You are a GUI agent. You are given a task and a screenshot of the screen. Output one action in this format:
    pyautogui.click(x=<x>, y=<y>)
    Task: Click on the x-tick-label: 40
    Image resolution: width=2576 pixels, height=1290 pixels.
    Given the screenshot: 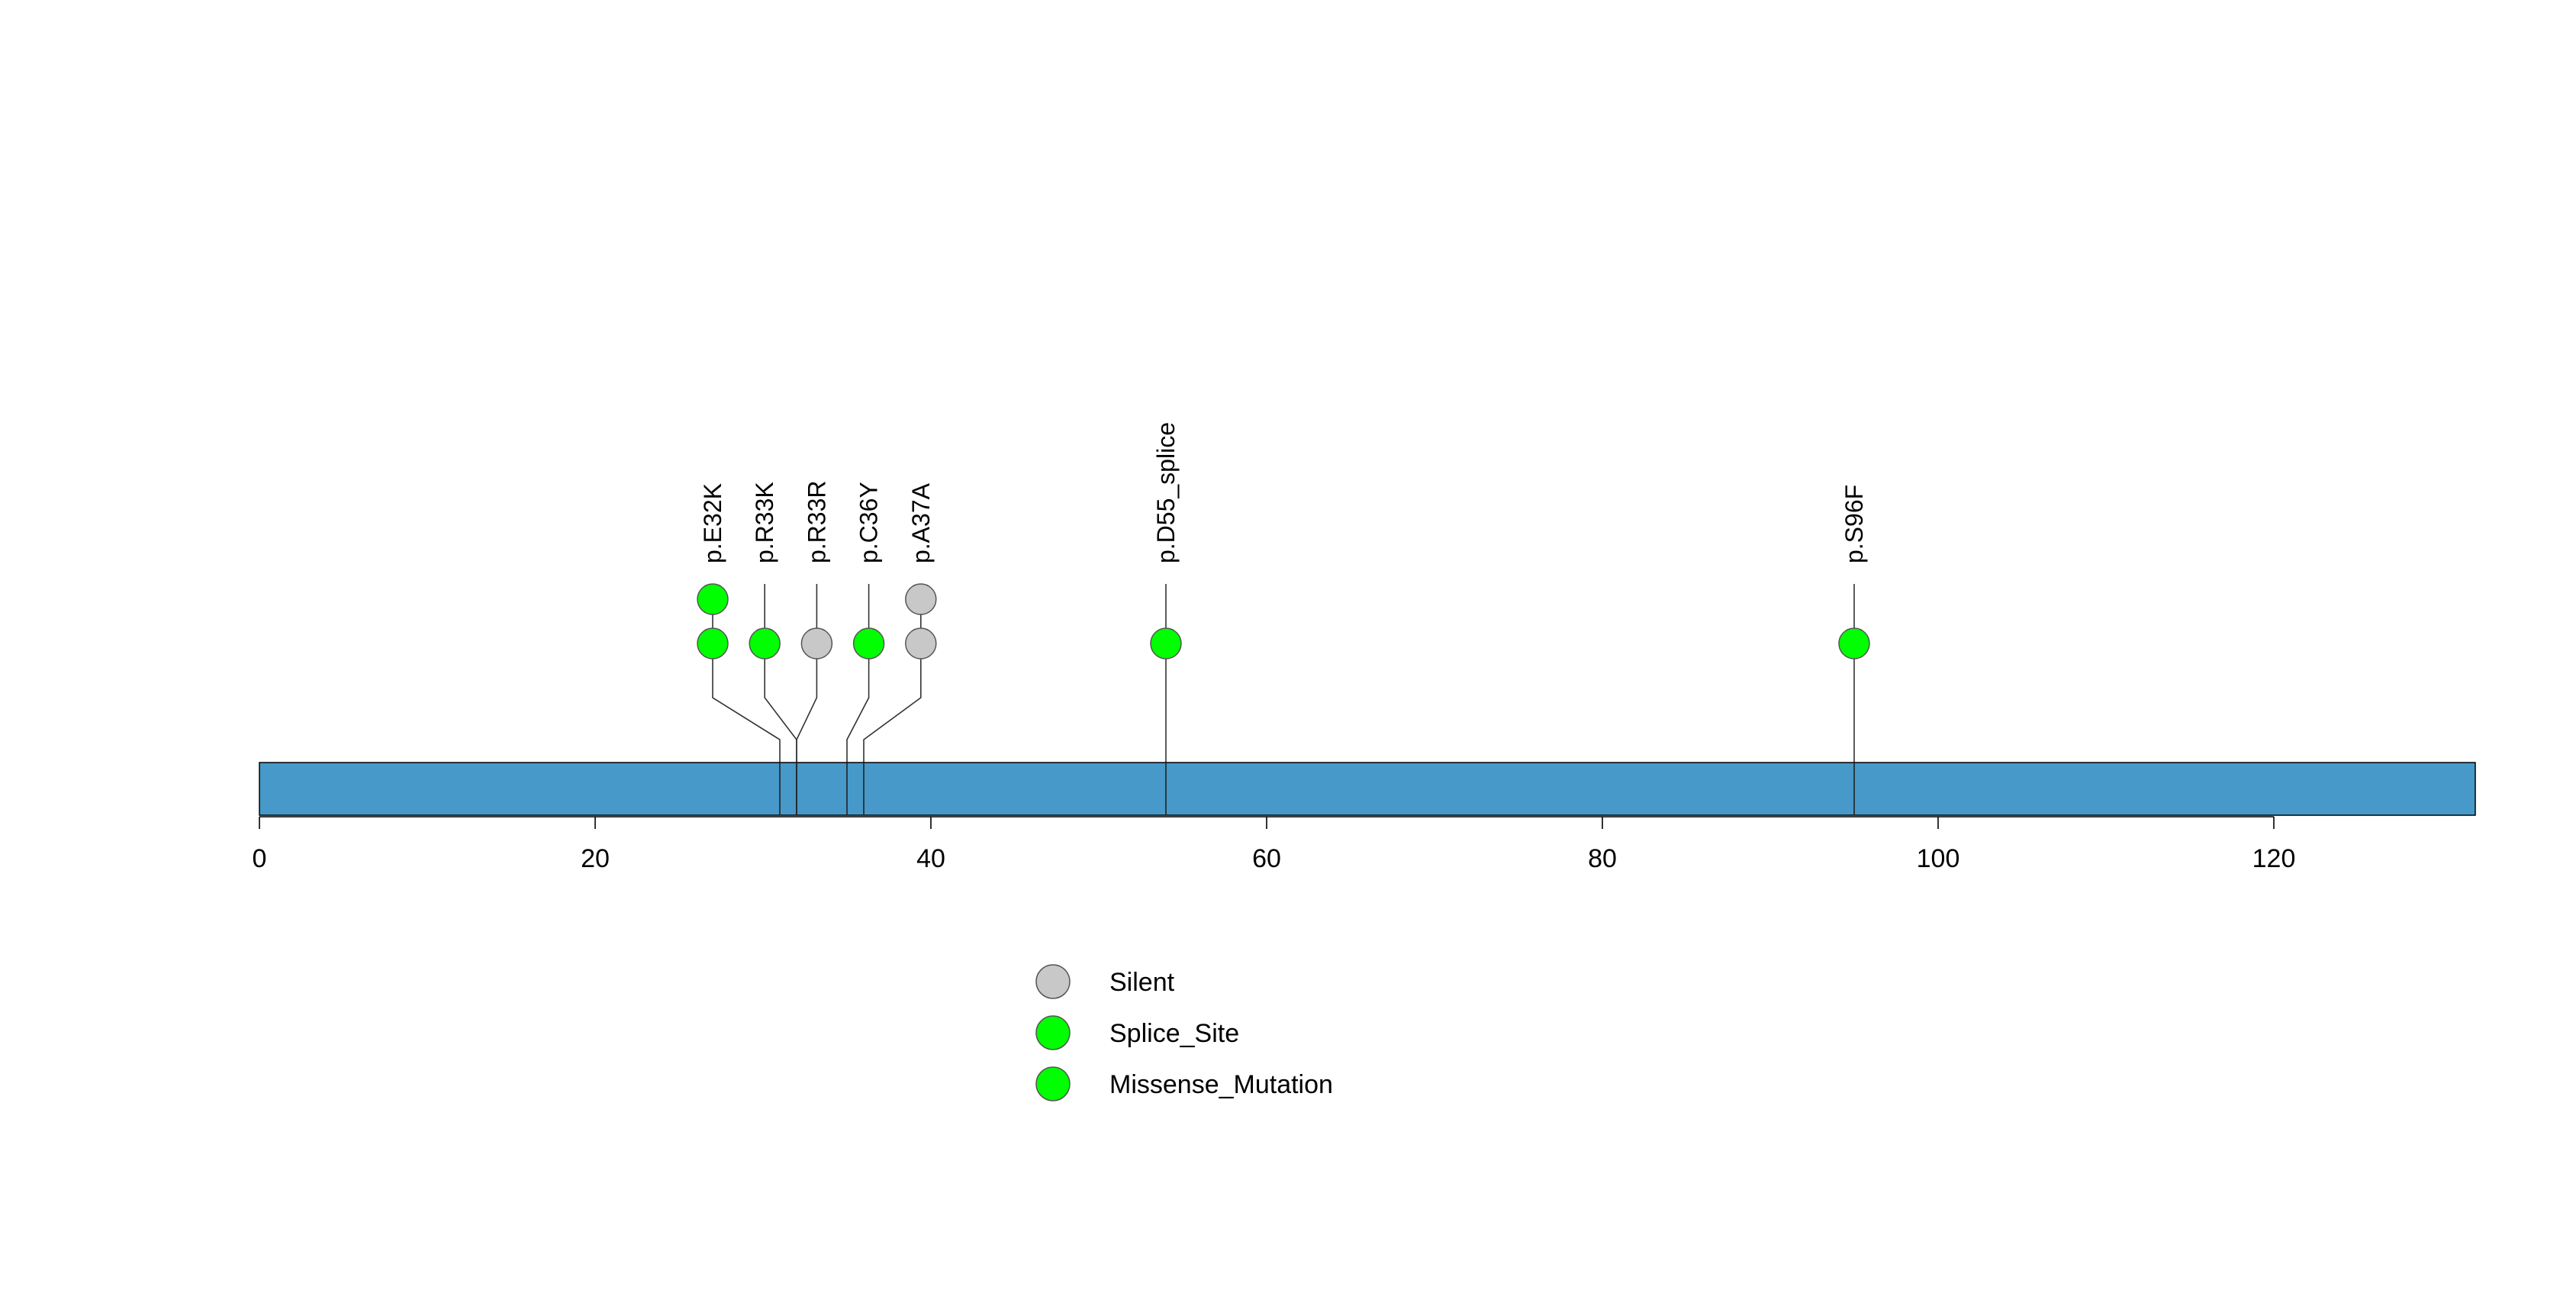 What is the action you would take?
    pyautogui.click(x=930, y=859)
    